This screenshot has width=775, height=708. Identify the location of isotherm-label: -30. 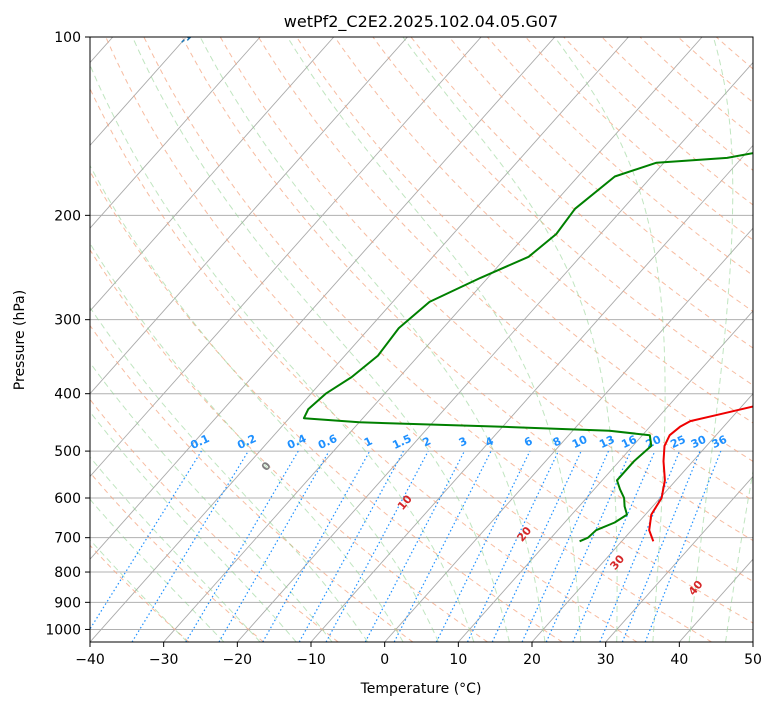
(733, 7).